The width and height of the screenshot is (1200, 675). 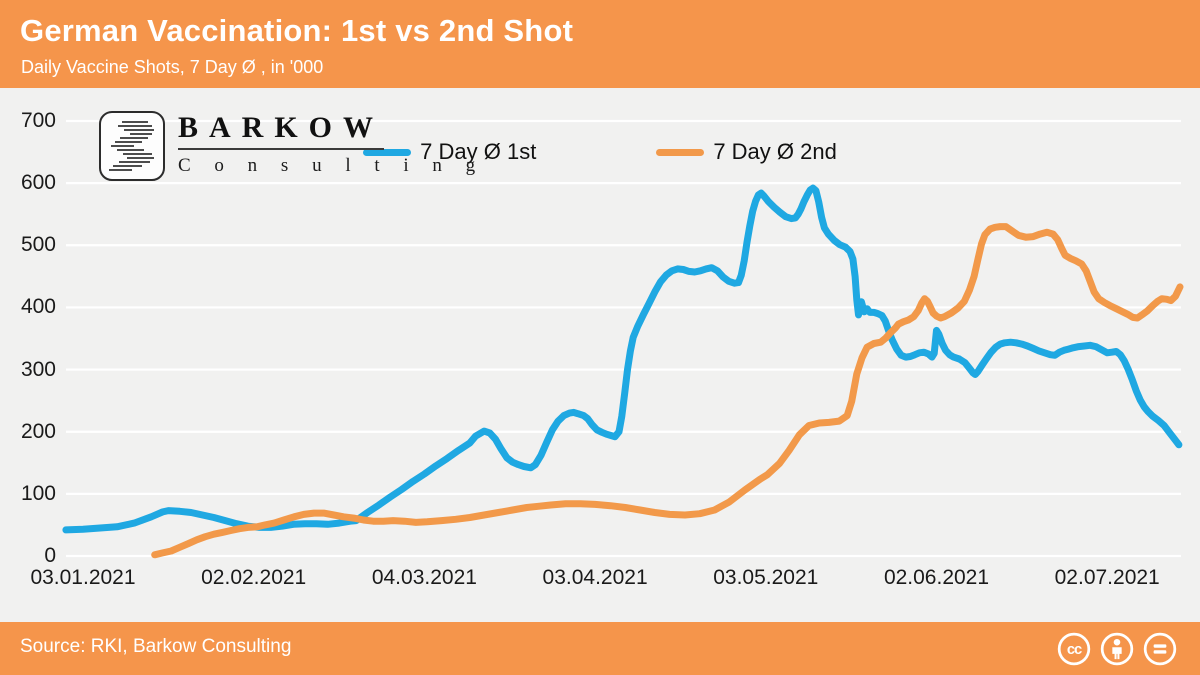 What do you see at coordinates (172, 67) in the screenshot?
I see `page-subtitle: Daily Vaccine Shots, 7 Day Ø , in '000` at bounding box center [172, 67].